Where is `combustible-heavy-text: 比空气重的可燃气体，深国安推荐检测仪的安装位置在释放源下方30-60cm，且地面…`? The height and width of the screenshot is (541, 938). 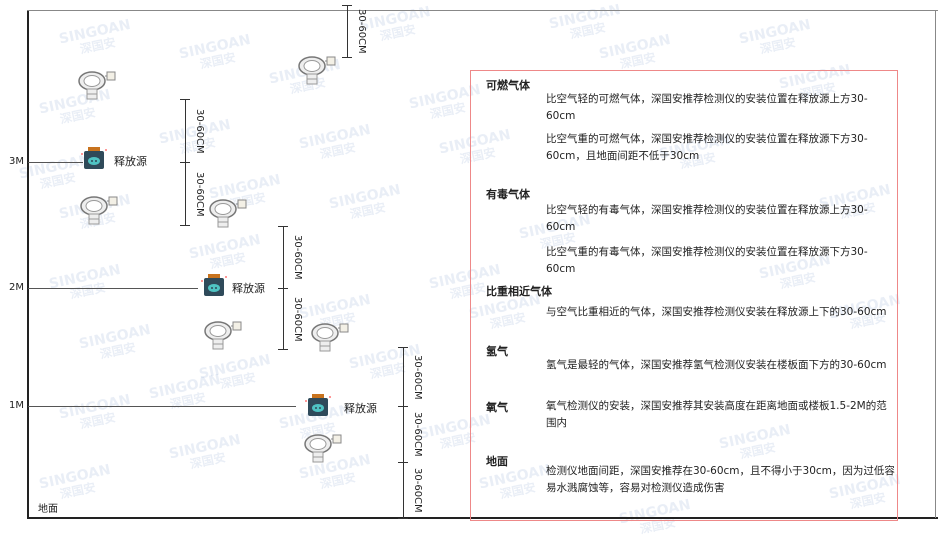
combustible-heavy-text: 比空气重的可燃气体，深国安推荐检测仪的安装位置在释放源下方30-60cm，且地面… is located at coordinates (707, 147).